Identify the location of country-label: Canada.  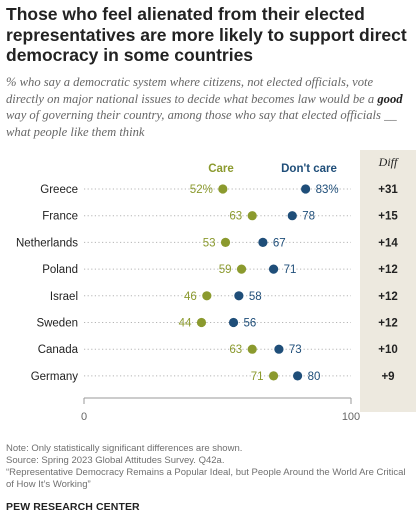
(58, 350).